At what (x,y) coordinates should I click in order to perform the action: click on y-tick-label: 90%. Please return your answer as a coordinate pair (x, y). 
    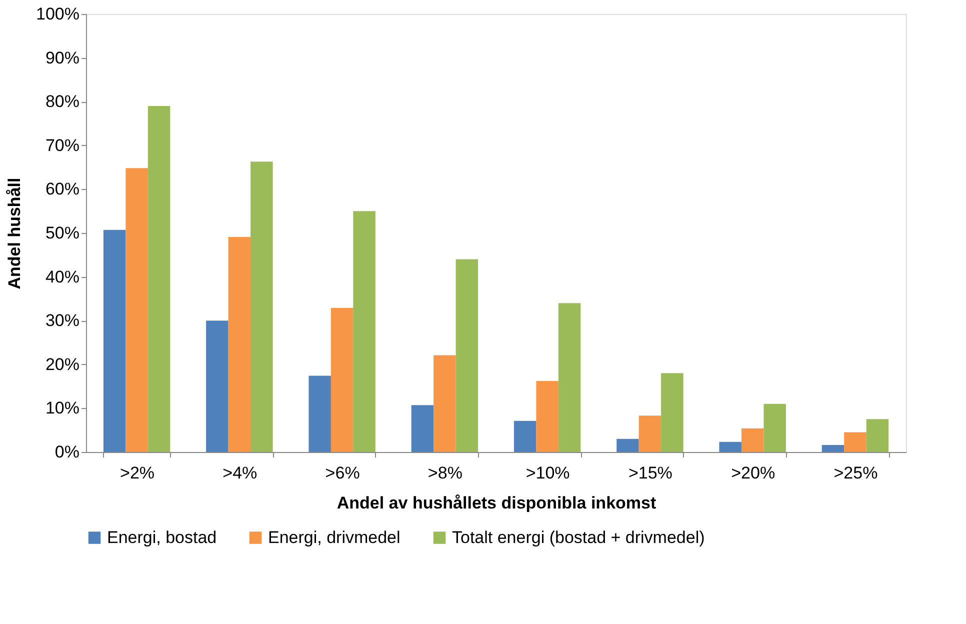
    Looking at the image, I should click on (62, 58).